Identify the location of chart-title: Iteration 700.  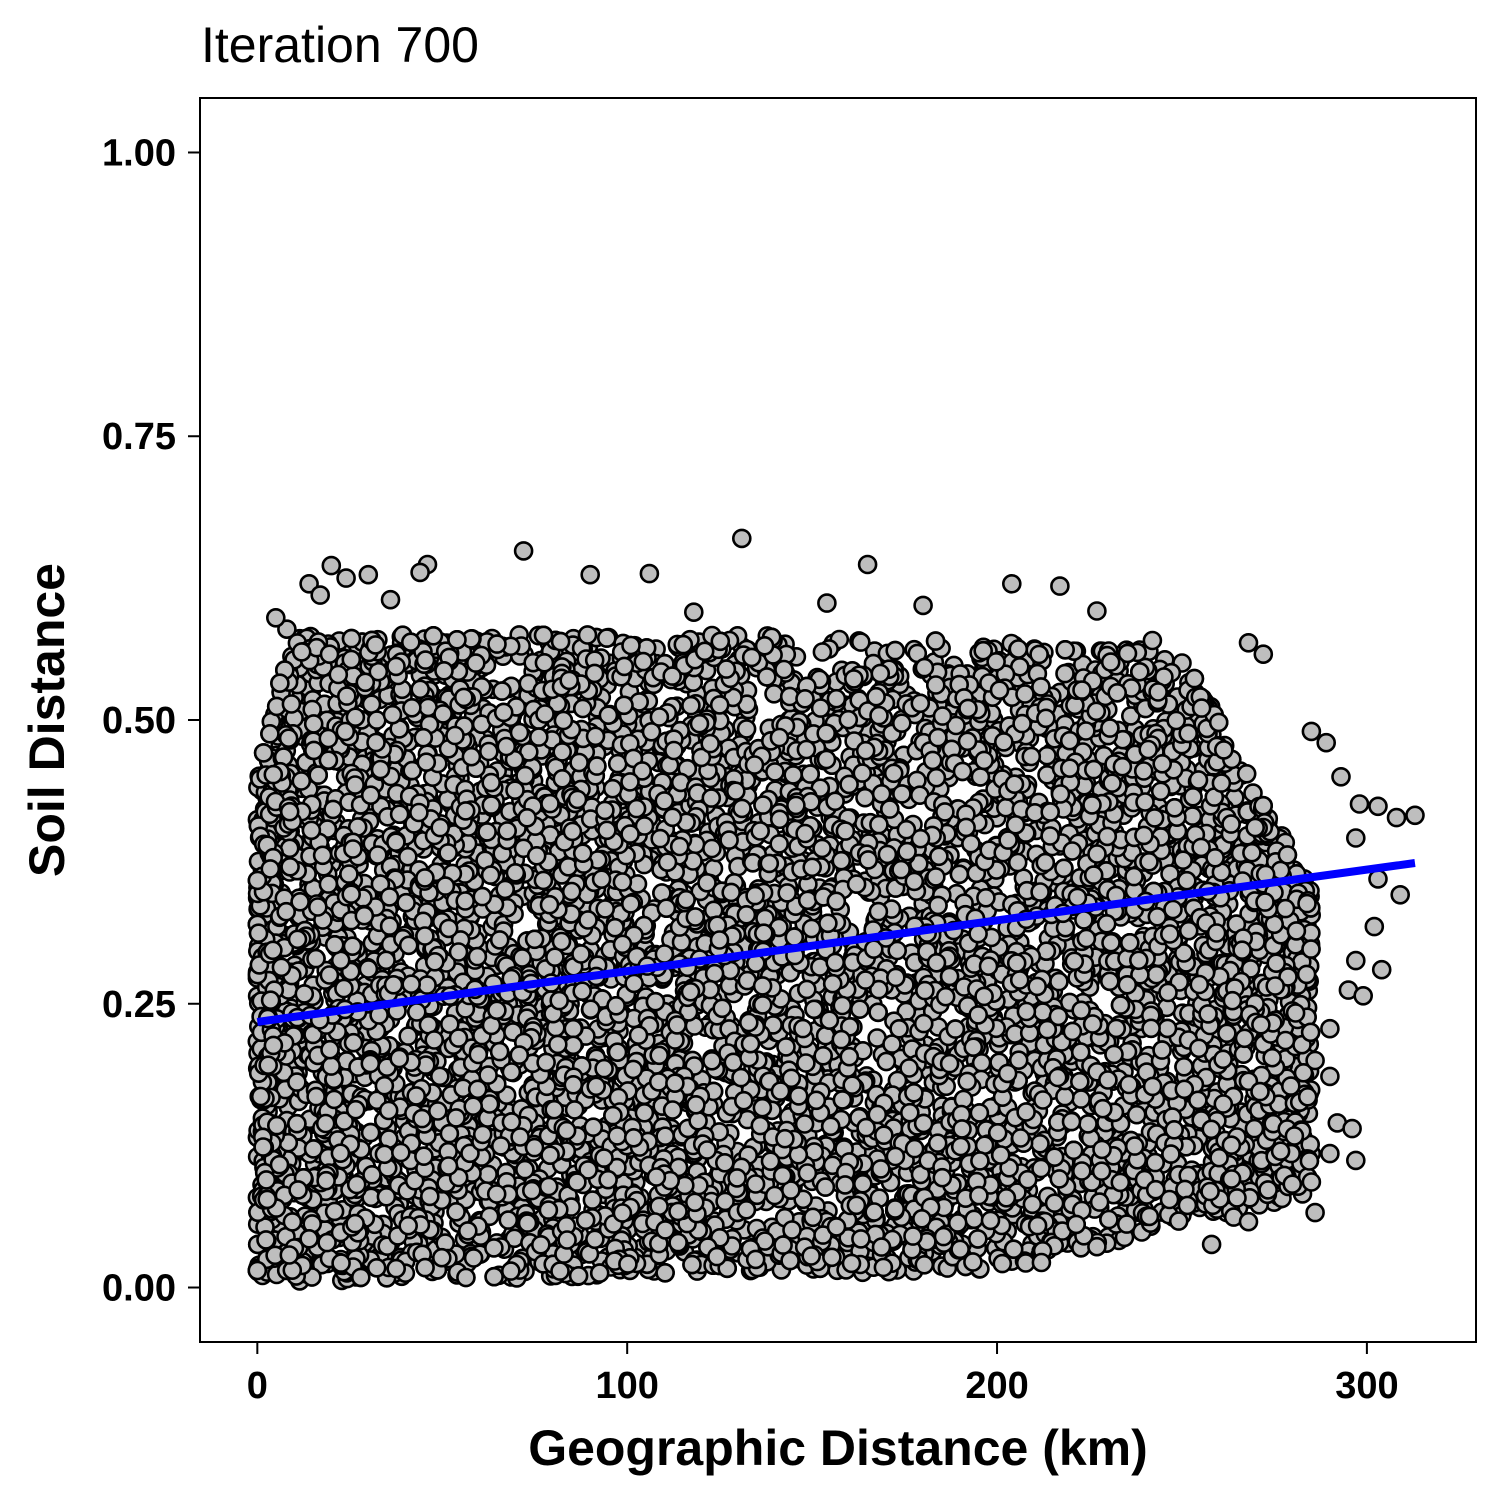
(340, 45).